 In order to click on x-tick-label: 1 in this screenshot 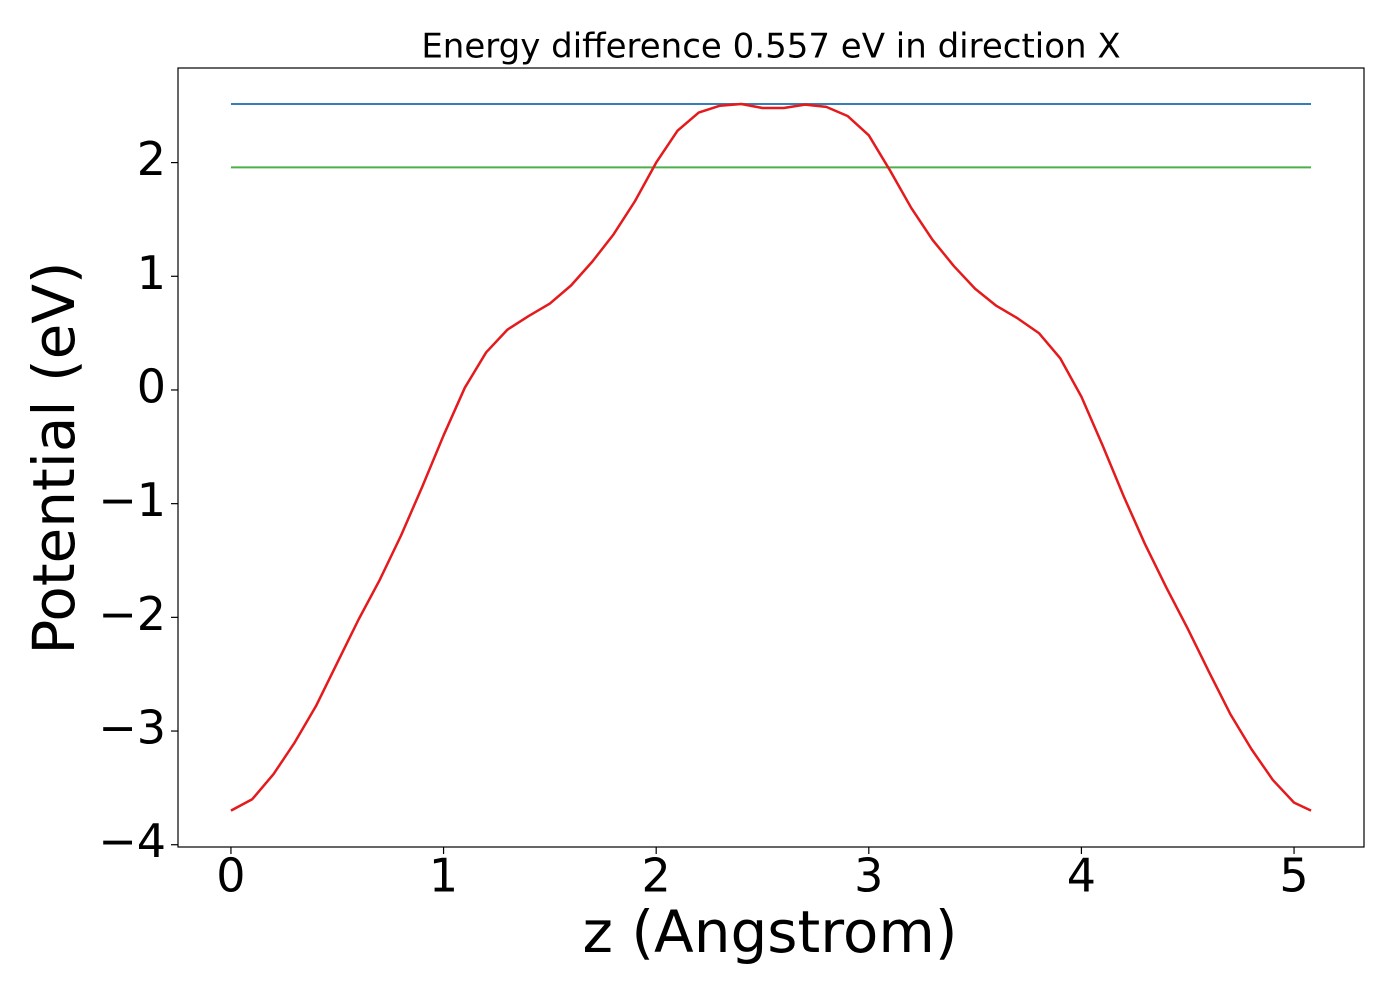, I will do `click(443, 876)`.